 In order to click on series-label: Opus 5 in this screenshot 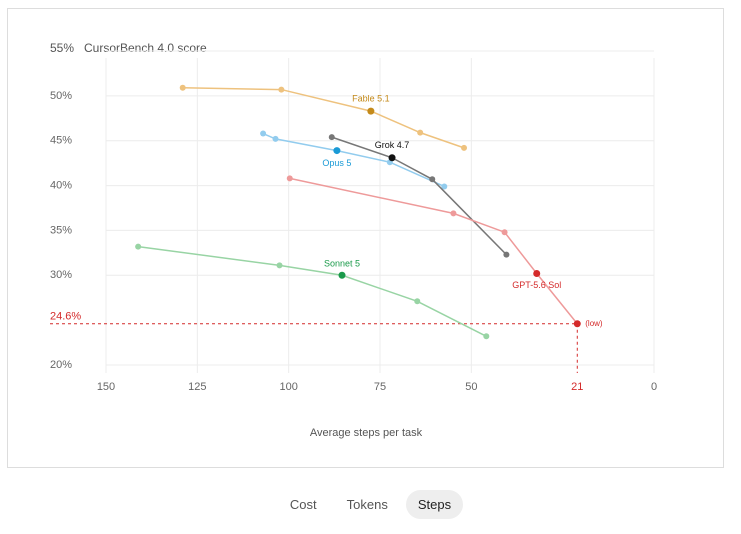, I will do `click(336, 163)`.